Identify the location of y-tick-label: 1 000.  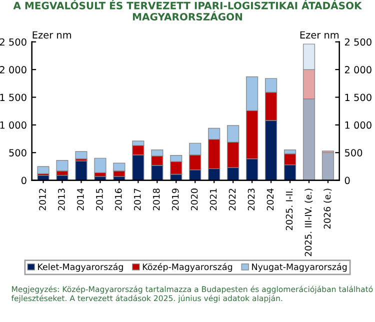
(13, 125).